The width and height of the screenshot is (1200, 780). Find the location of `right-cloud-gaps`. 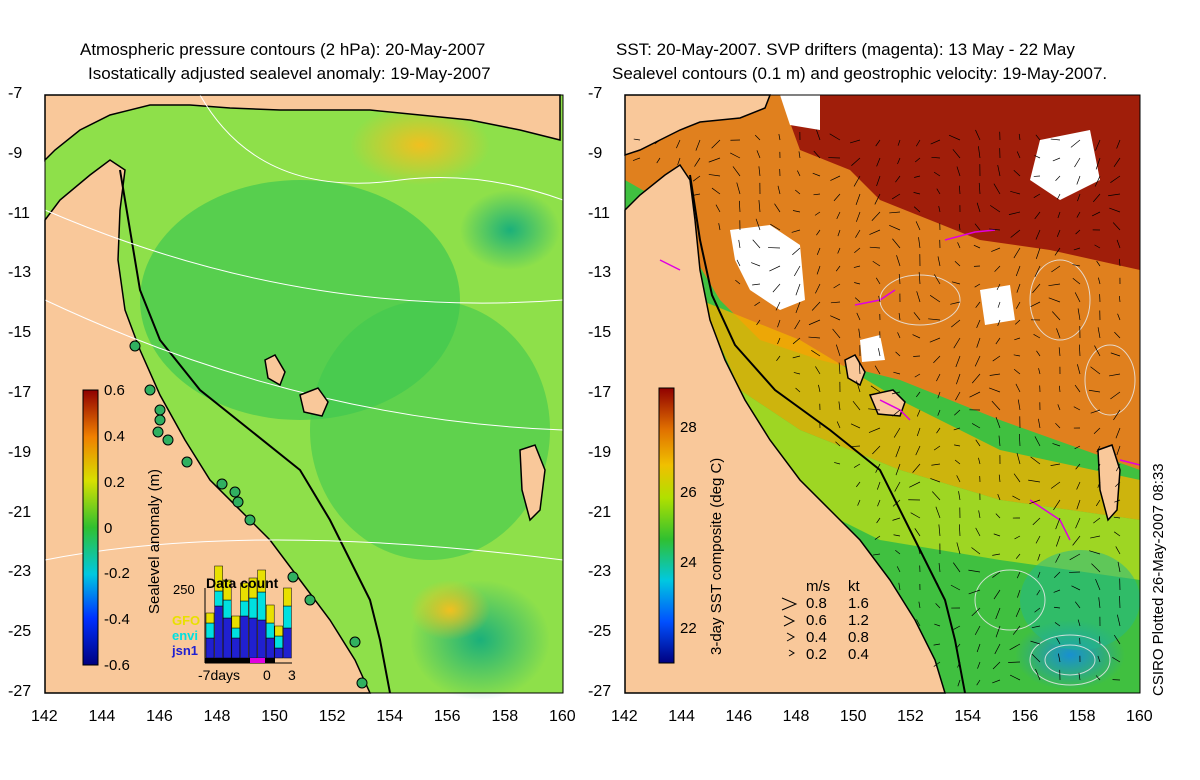

right-cloud-gaps is located at coordinates (915, 228).